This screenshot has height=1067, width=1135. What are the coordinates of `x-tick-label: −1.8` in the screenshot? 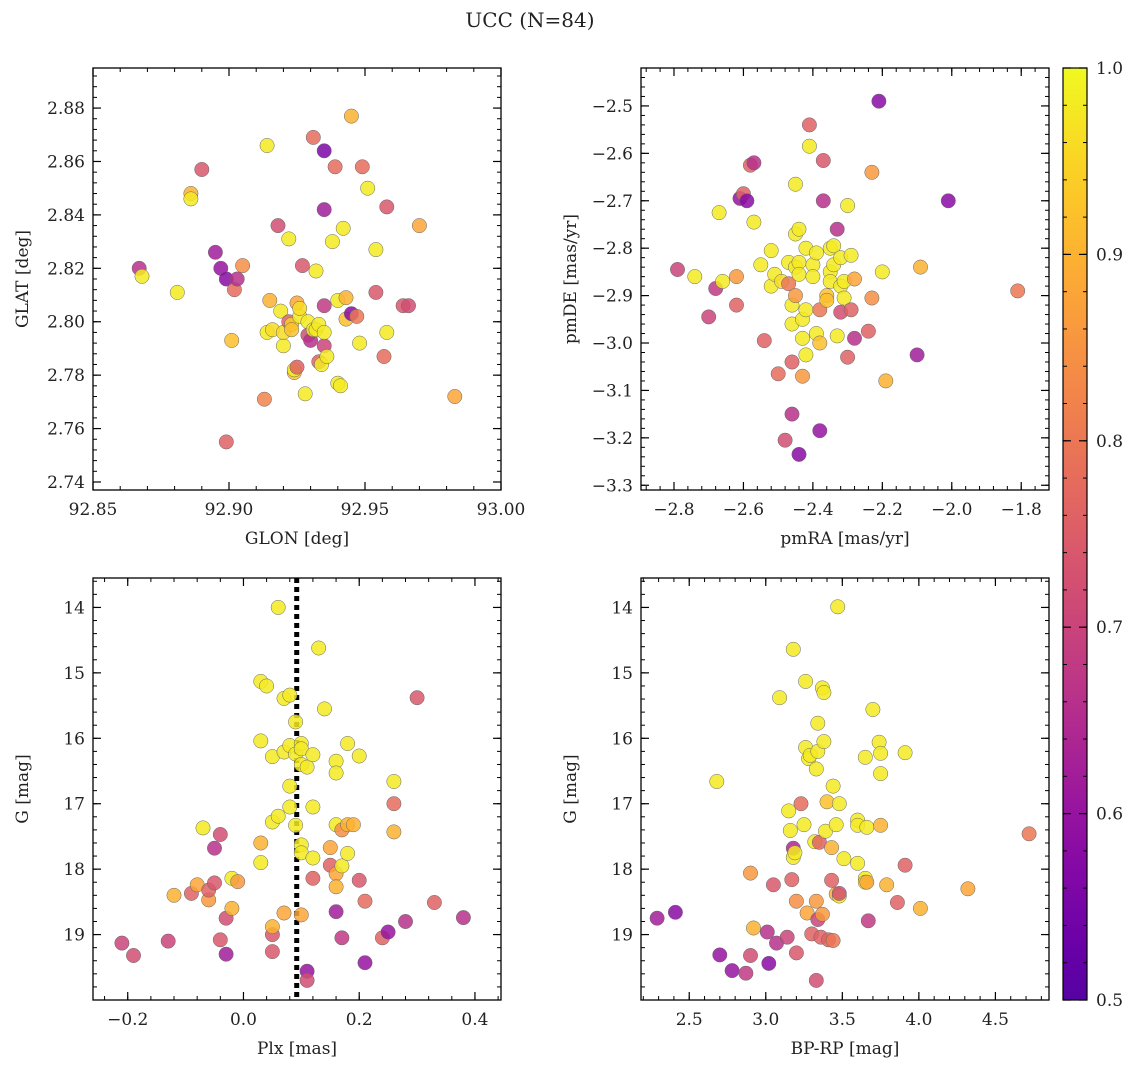 It's located at (1021, 510).